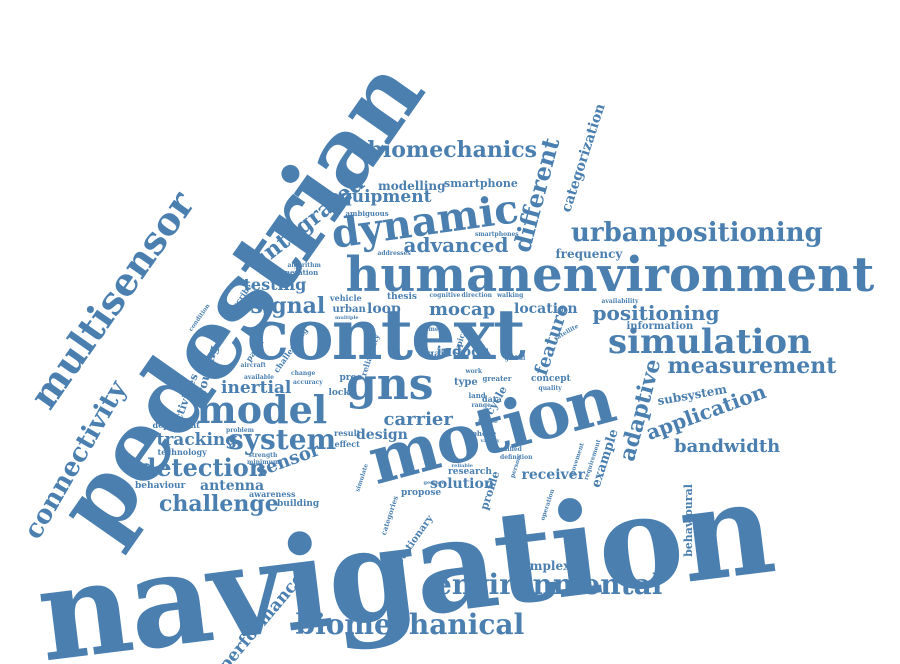  What do you see at coordinates (298, 503) in the screenshot?
I see `word-building: building` at bounding box center [298, 503].